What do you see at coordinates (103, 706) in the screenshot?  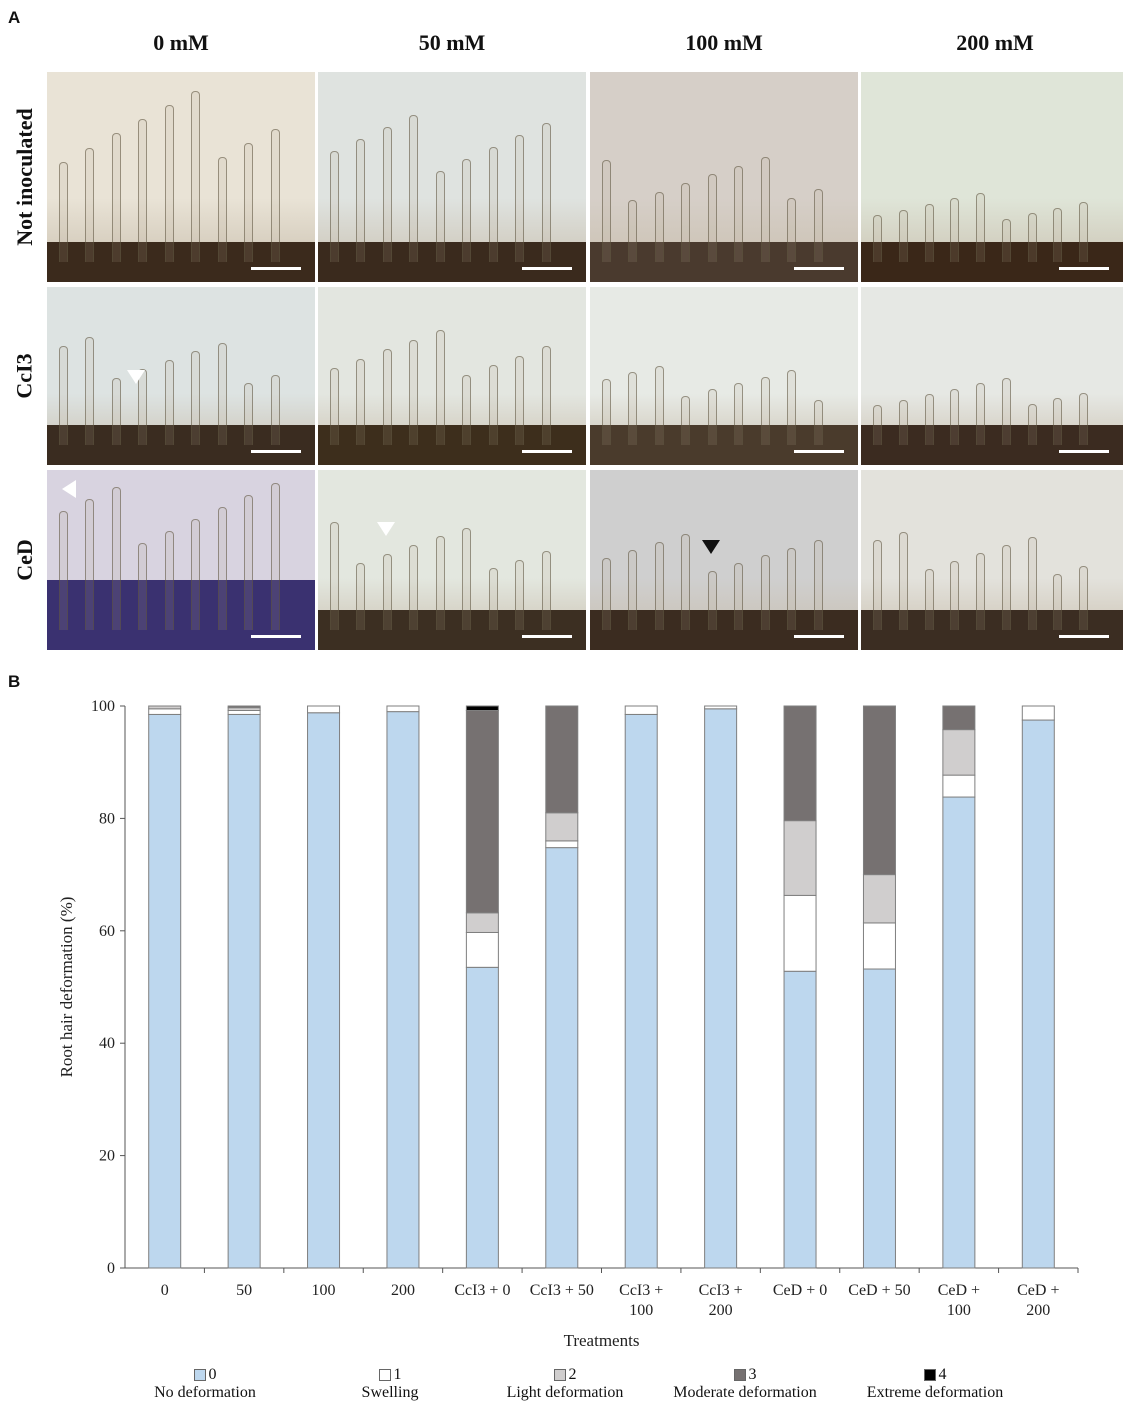 I see `y-tick-label: 100` at bounding box center [103, 706].